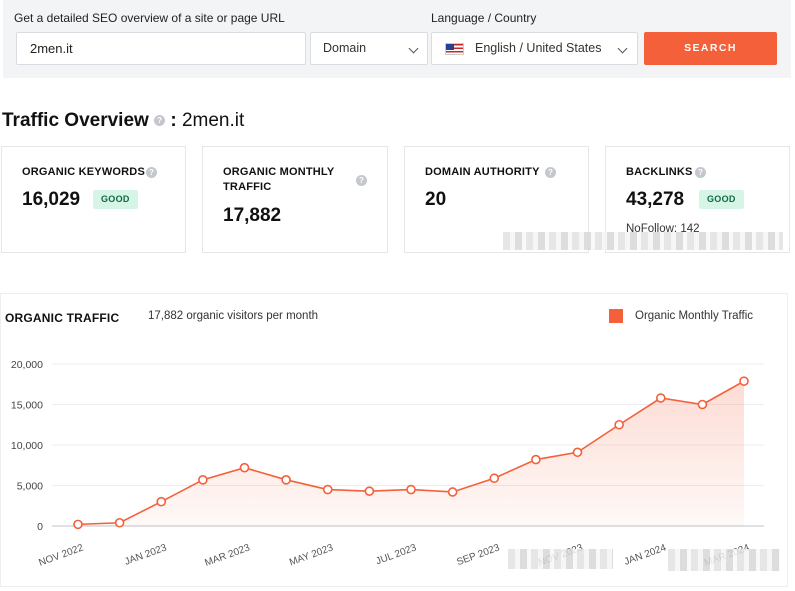 The width and height of the screenshot is (795, 591). I want to click on card-title: ORGANIC KEYWORDS, so click(83, 172).